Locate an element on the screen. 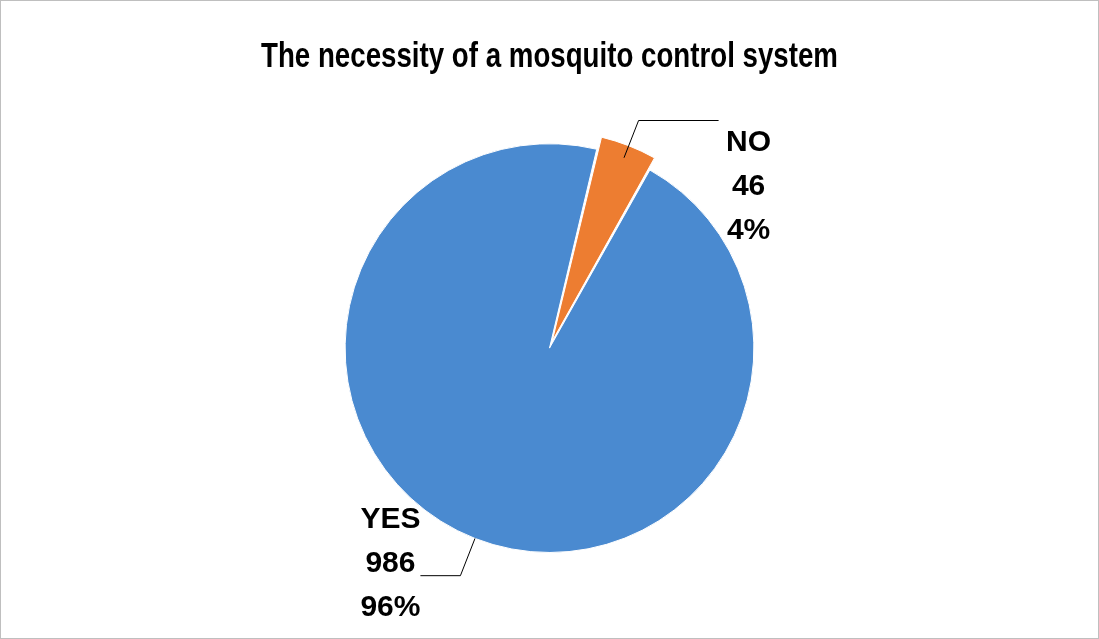 The image size is (1099, 639). data-label: 986 96% is located at coordinates (390, 584).